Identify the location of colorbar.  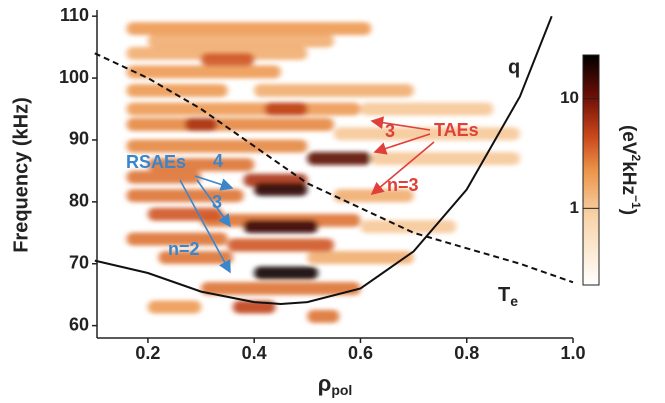
(591, 170).